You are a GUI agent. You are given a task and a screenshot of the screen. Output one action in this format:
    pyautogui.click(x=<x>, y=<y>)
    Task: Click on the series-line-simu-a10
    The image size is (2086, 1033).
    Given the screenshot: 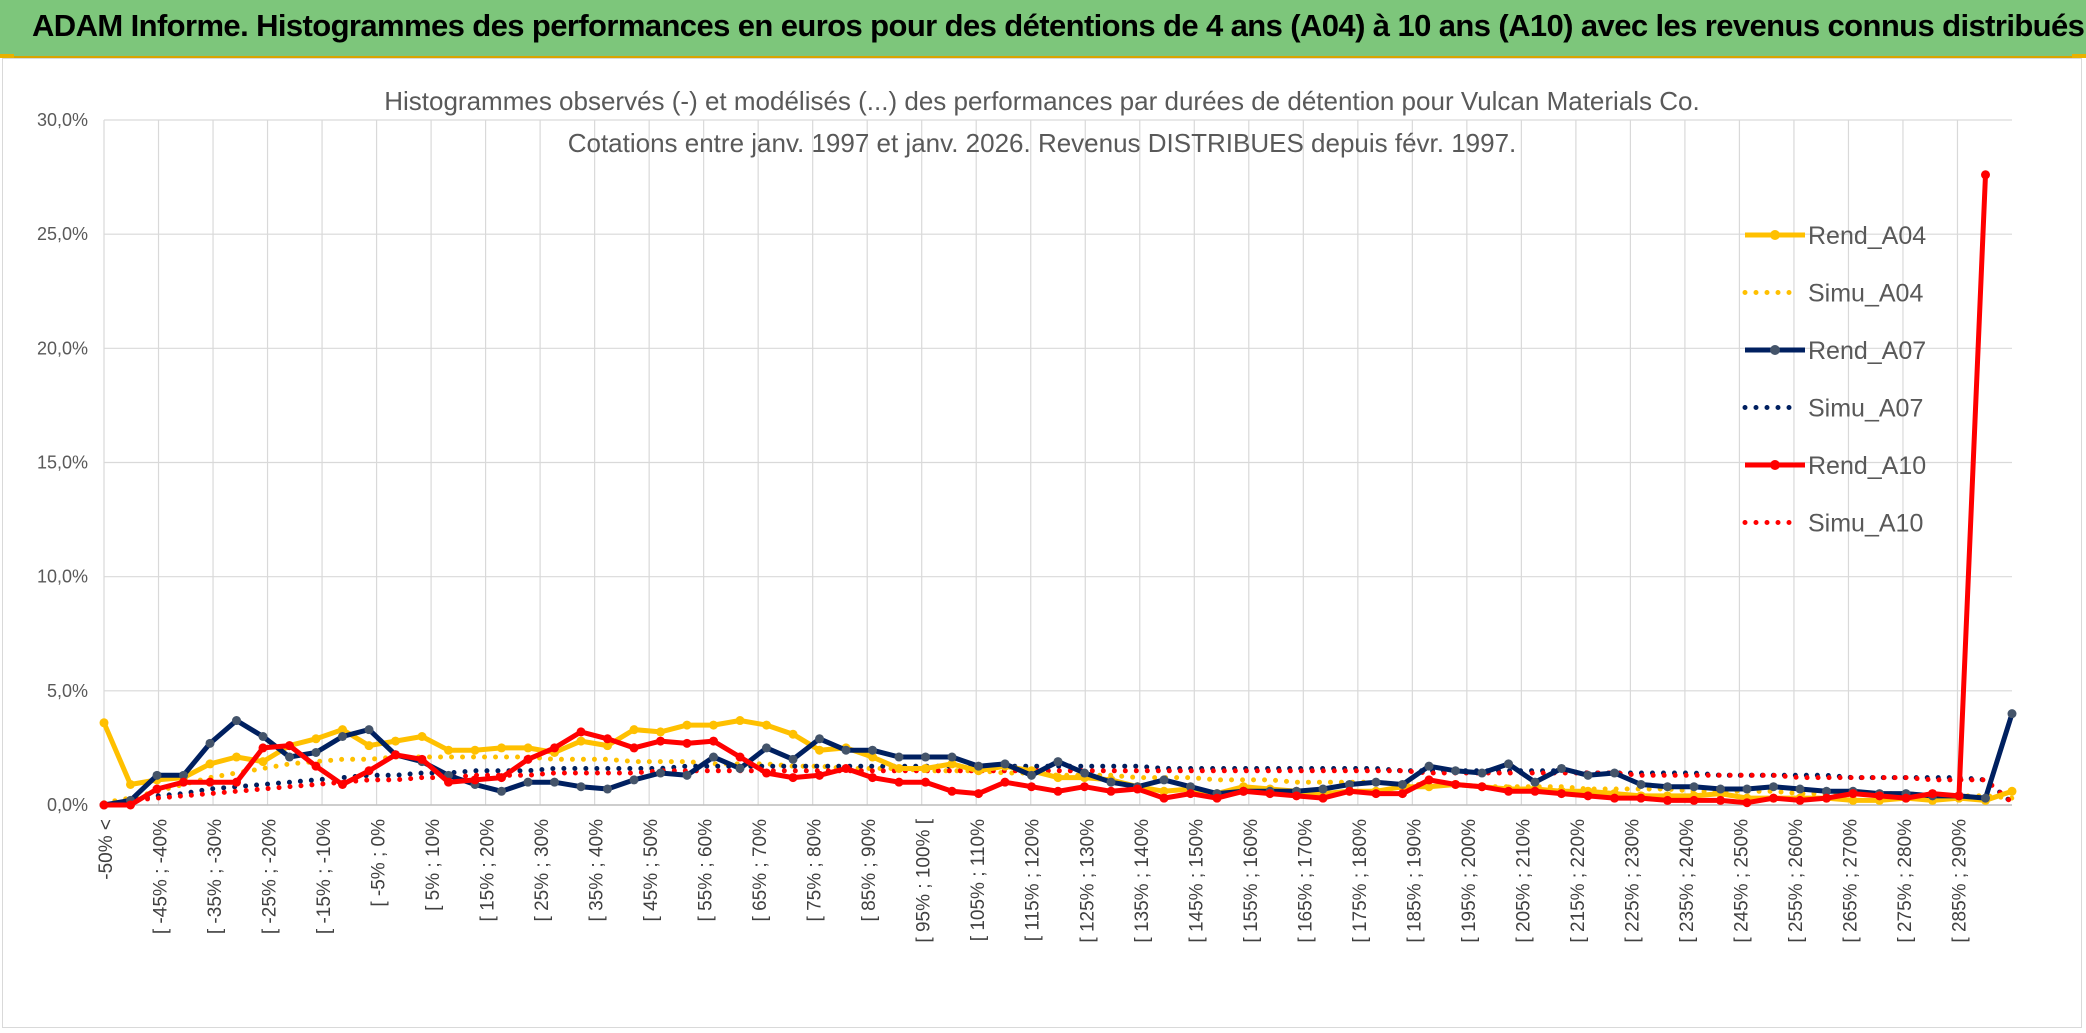 What is the action you would take?
    pyautogui.click(x=1058, y=788)
    